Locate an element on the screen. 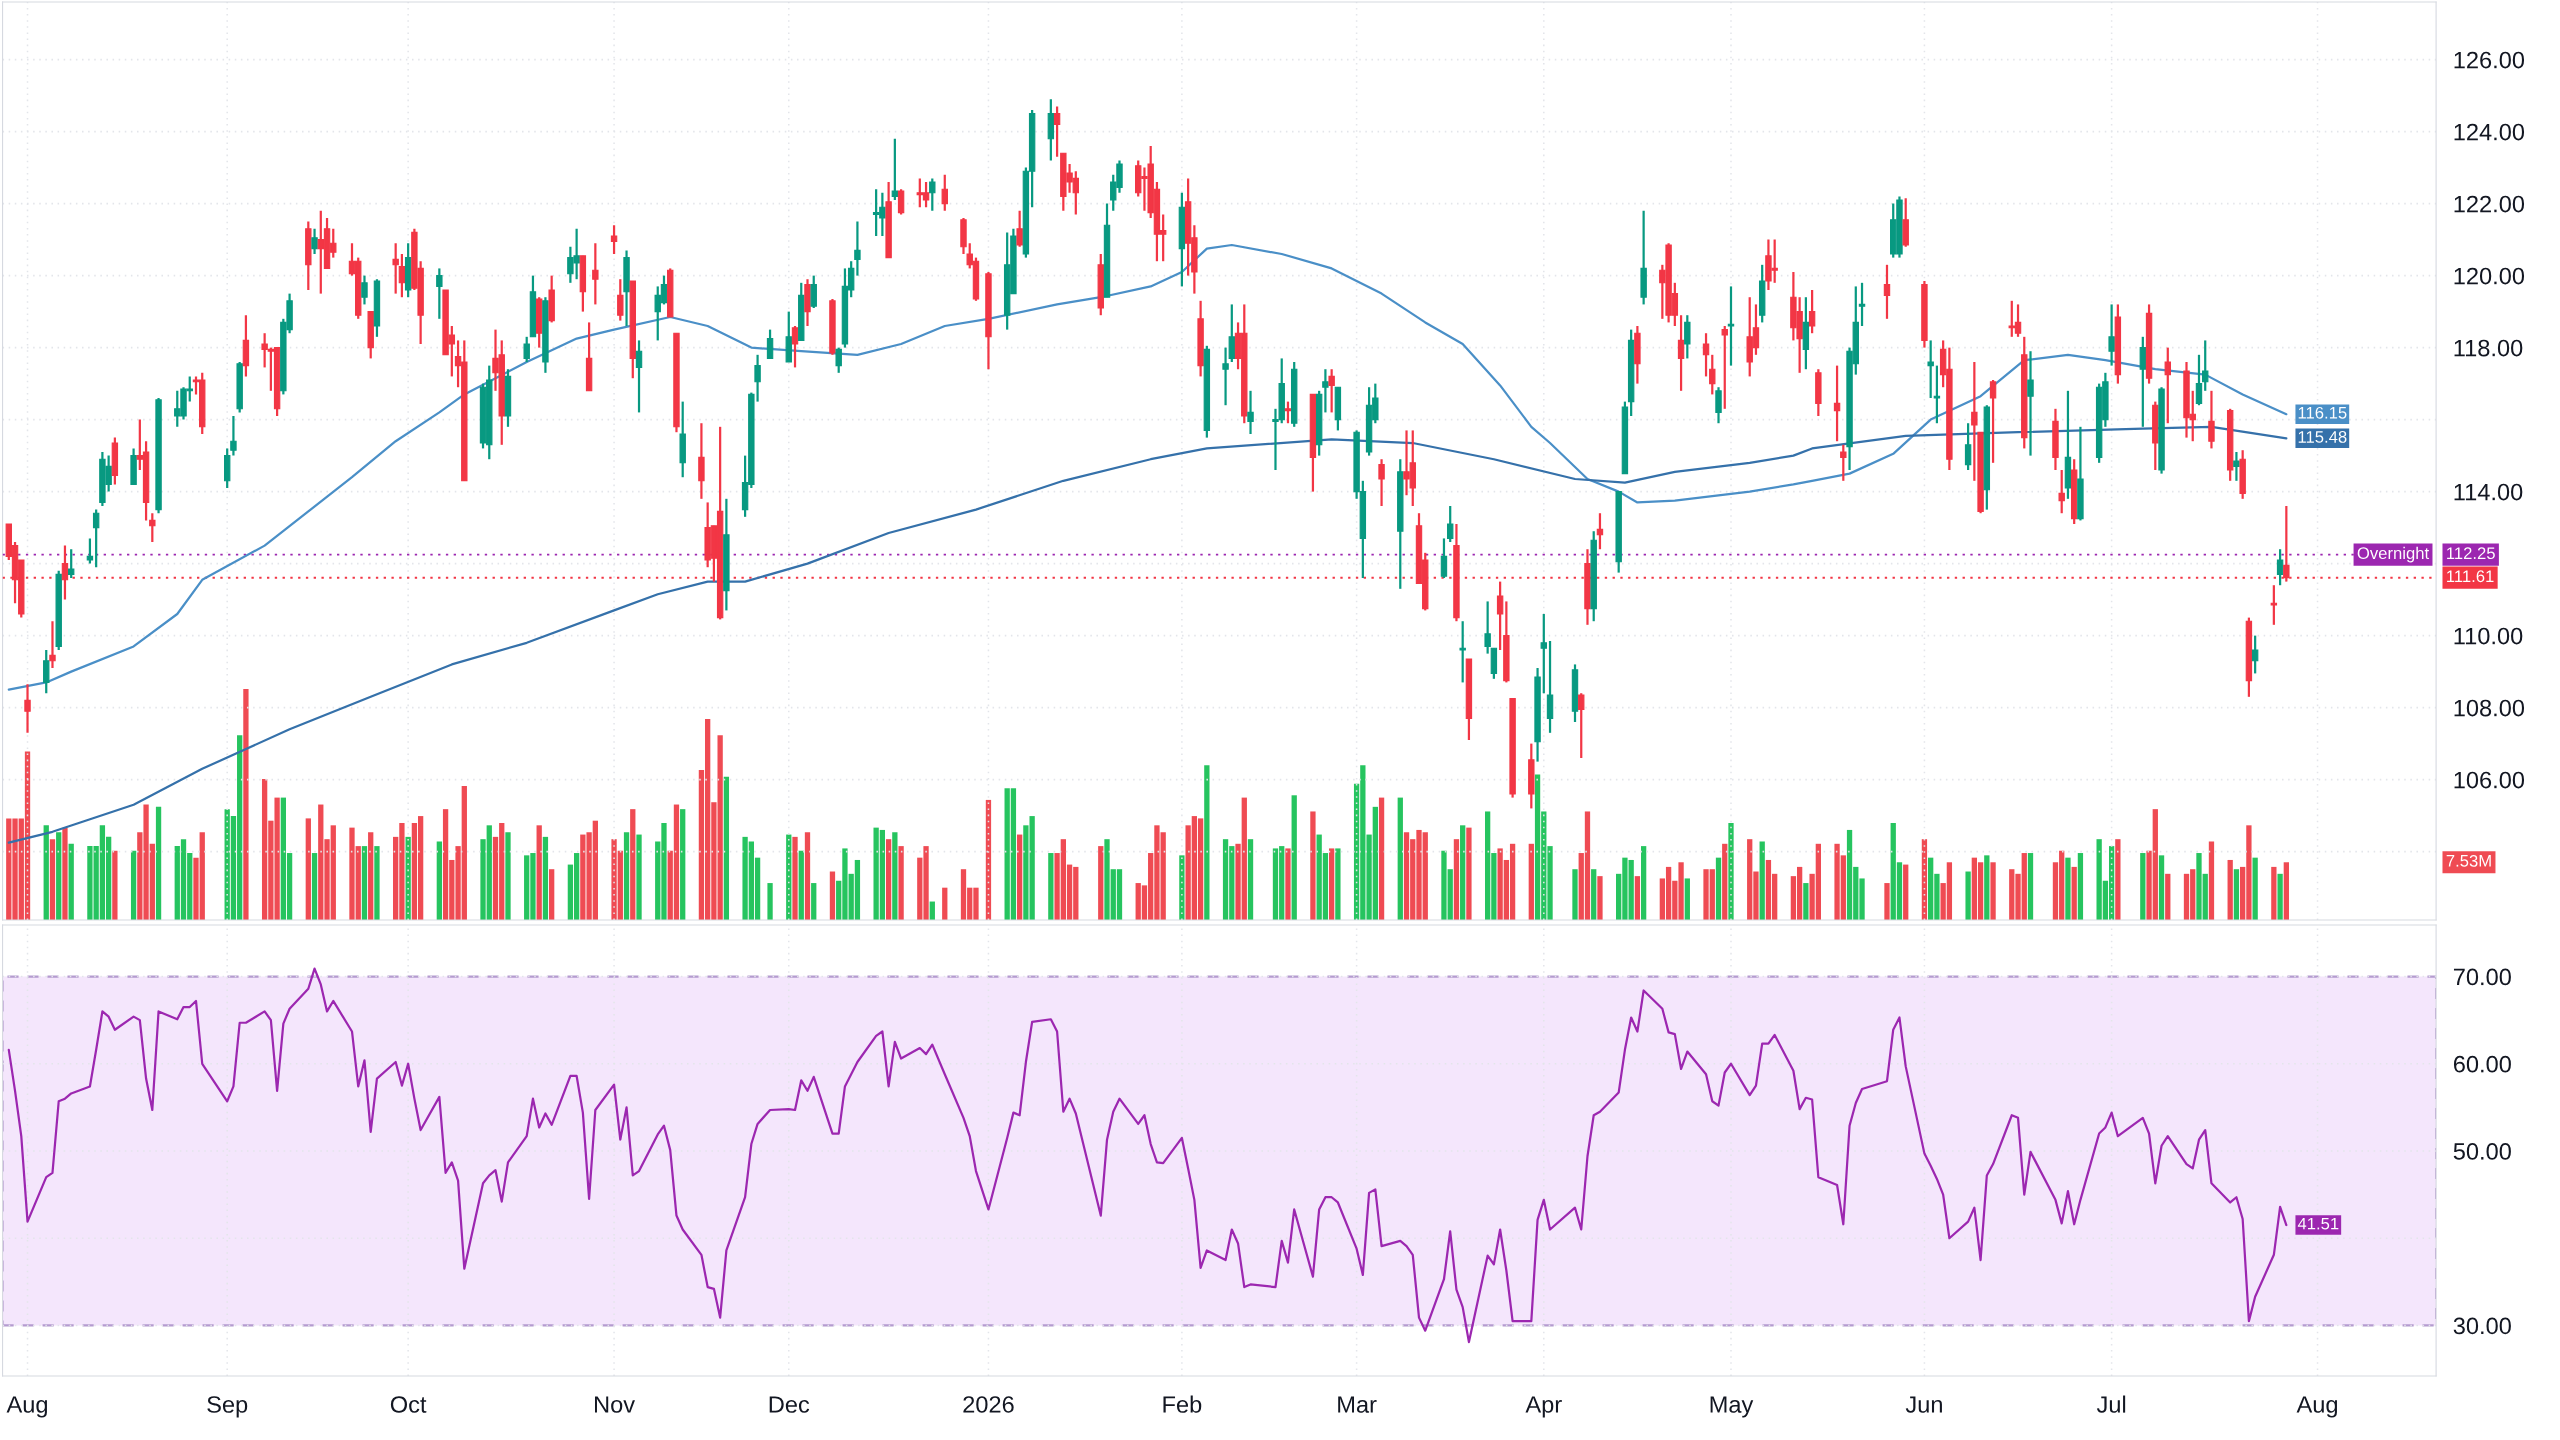 This screenshot has width=2560, height=1440. data-label: 115.48 is located at coordinates (2322, 437).